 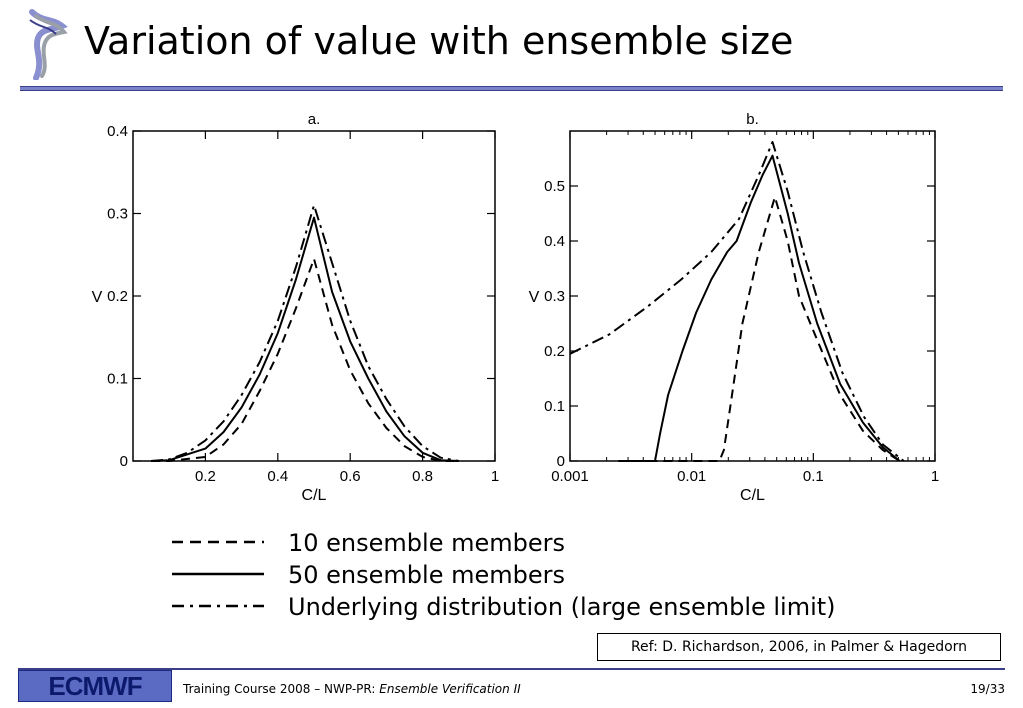 I want to click on chart-b-y-tick-label: 0.5, so click(x=554, y=186).